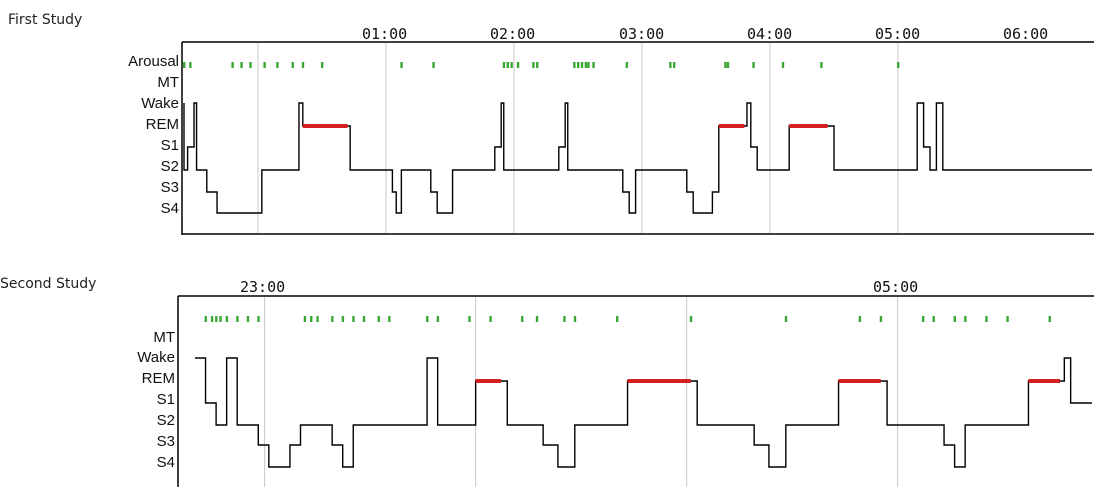 The image size is (1094, 487). What do you see at coordinates (579, 287) in the screenshot?
I see `second-study-time-axis: 23:00 05:00` at bounding box center [579, 287].